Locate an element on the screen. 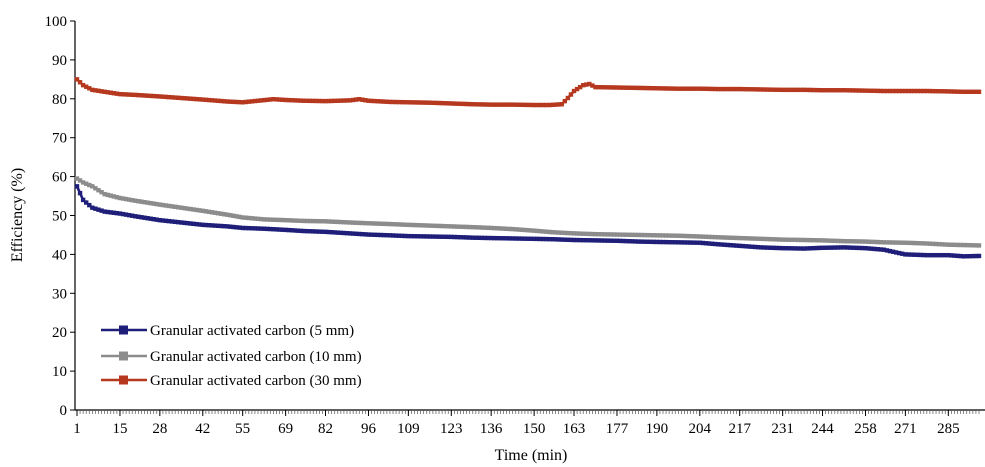  x-tick-label: 163 is located at coordinates (574, 429).